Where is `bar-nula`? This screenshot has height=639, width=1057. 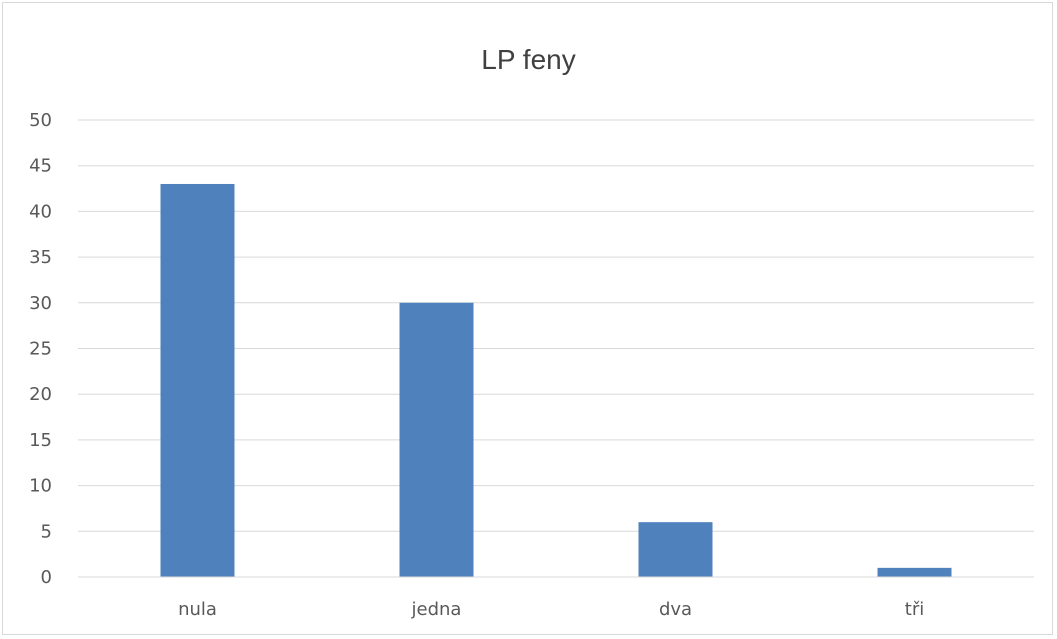 bar-nula is located at coordinates (197, 380).